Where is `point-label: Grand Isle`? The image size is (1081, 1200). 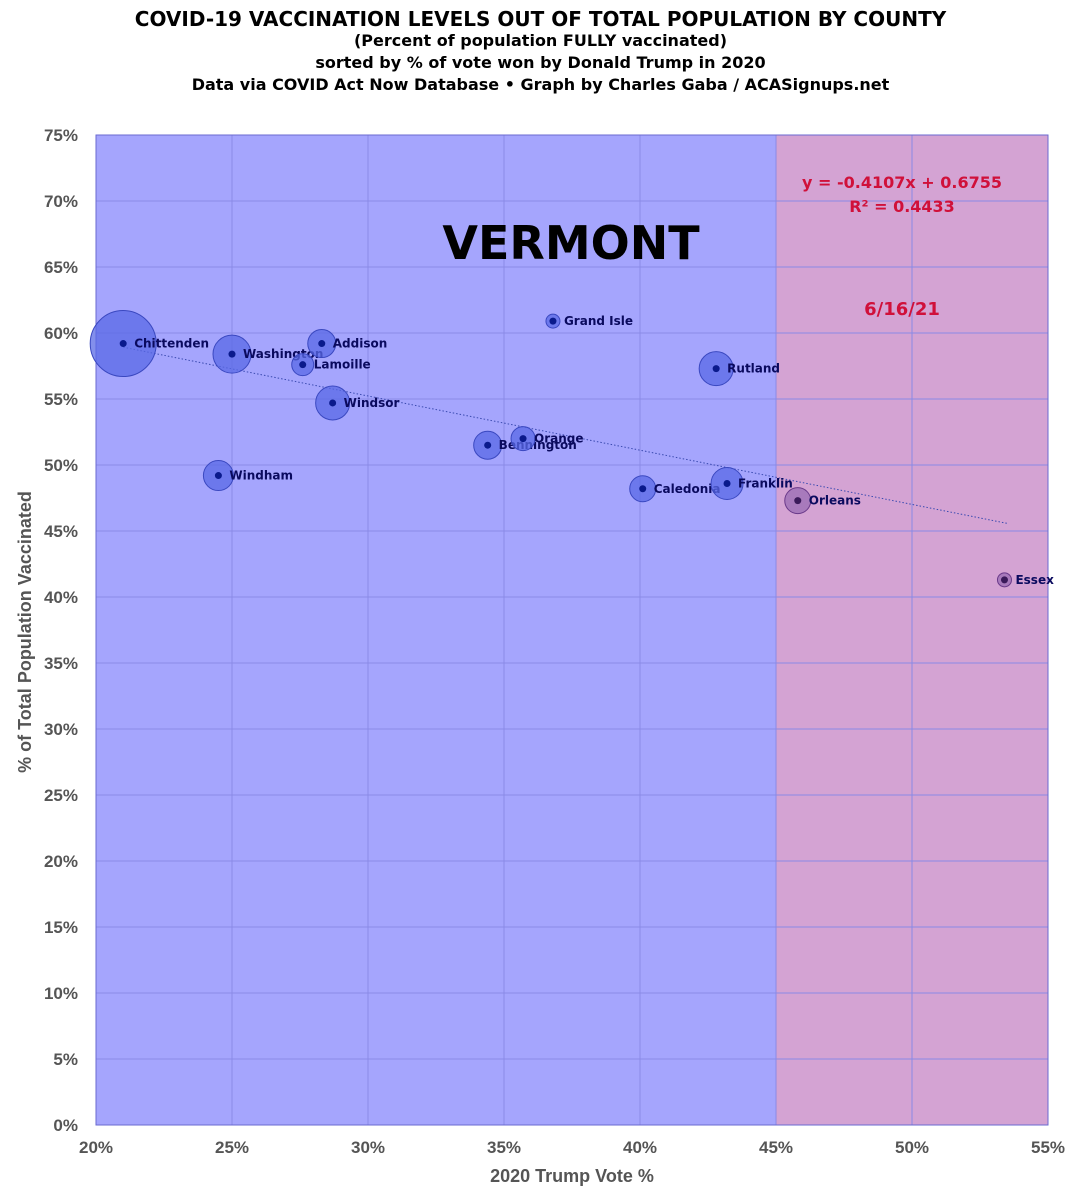 point-label: Grand Isle is located at coordinates (598, 321).